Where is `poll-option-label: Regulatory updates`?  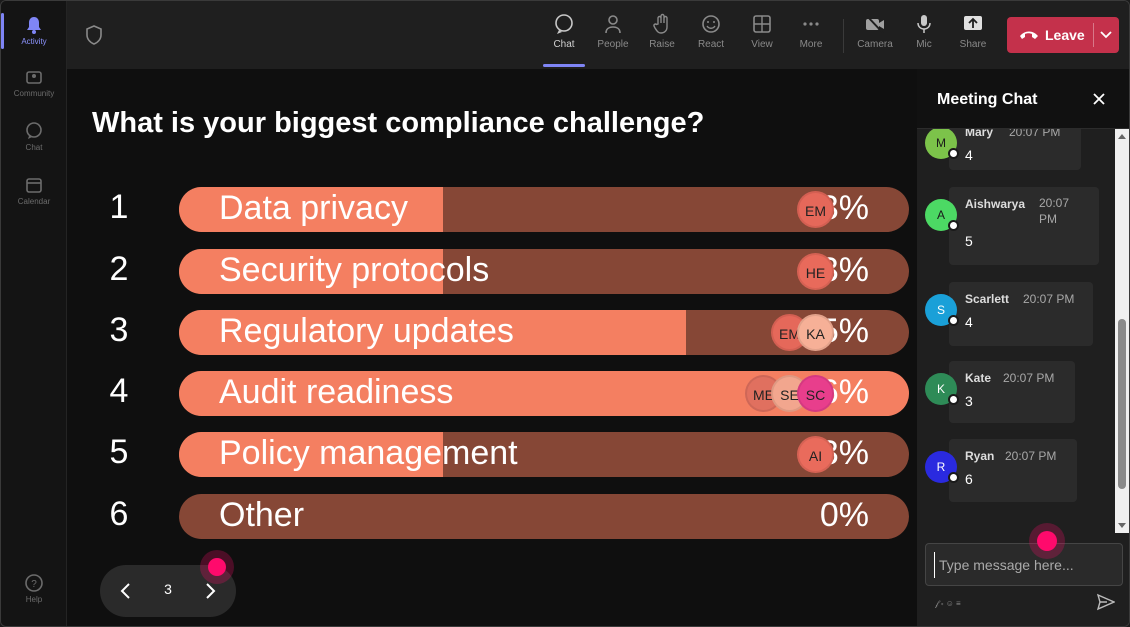
poll-option-label: Regulatory updates is located at coordinates (366, 331).